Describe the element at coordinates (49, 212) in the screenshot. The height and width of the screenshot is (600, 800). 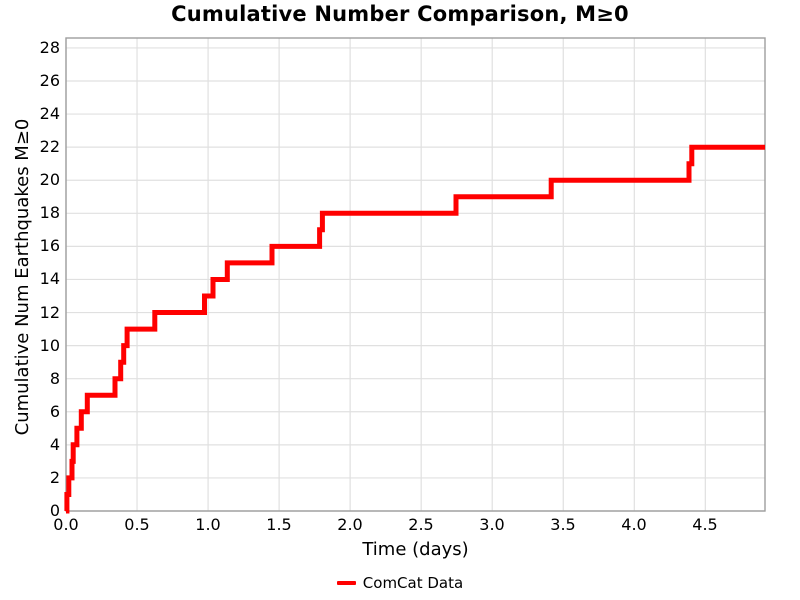
I see `y-tick-label: 18` at that location.